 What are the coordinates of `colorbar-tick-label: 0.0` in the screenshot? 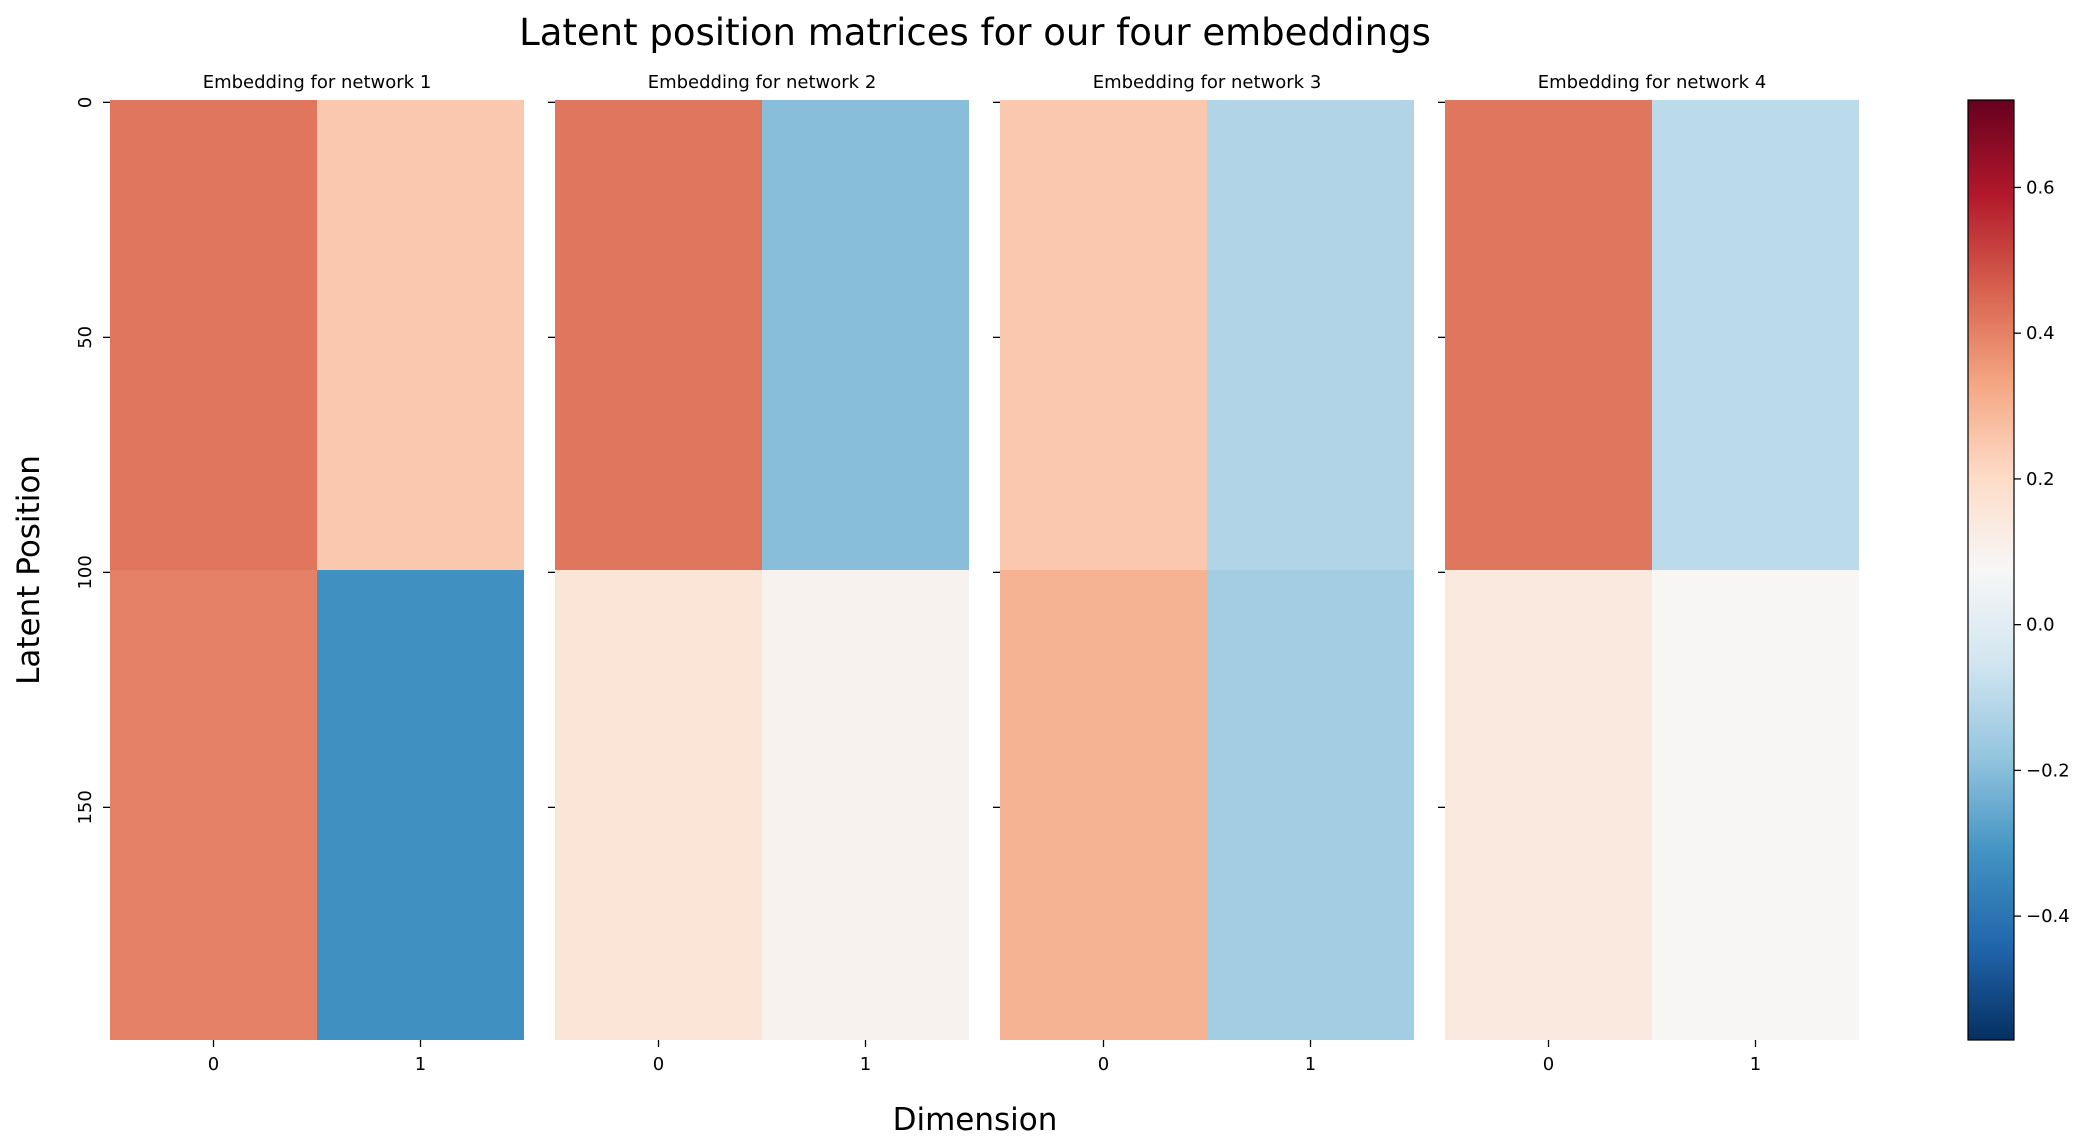 It's located at (2040, 625).